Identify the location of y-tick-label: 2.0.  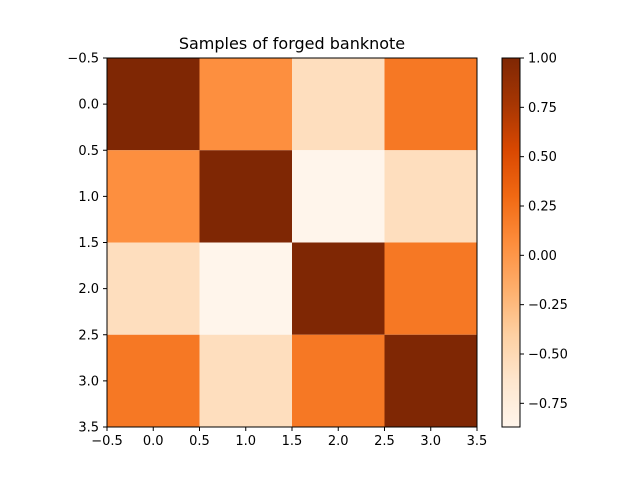
(88, 289).